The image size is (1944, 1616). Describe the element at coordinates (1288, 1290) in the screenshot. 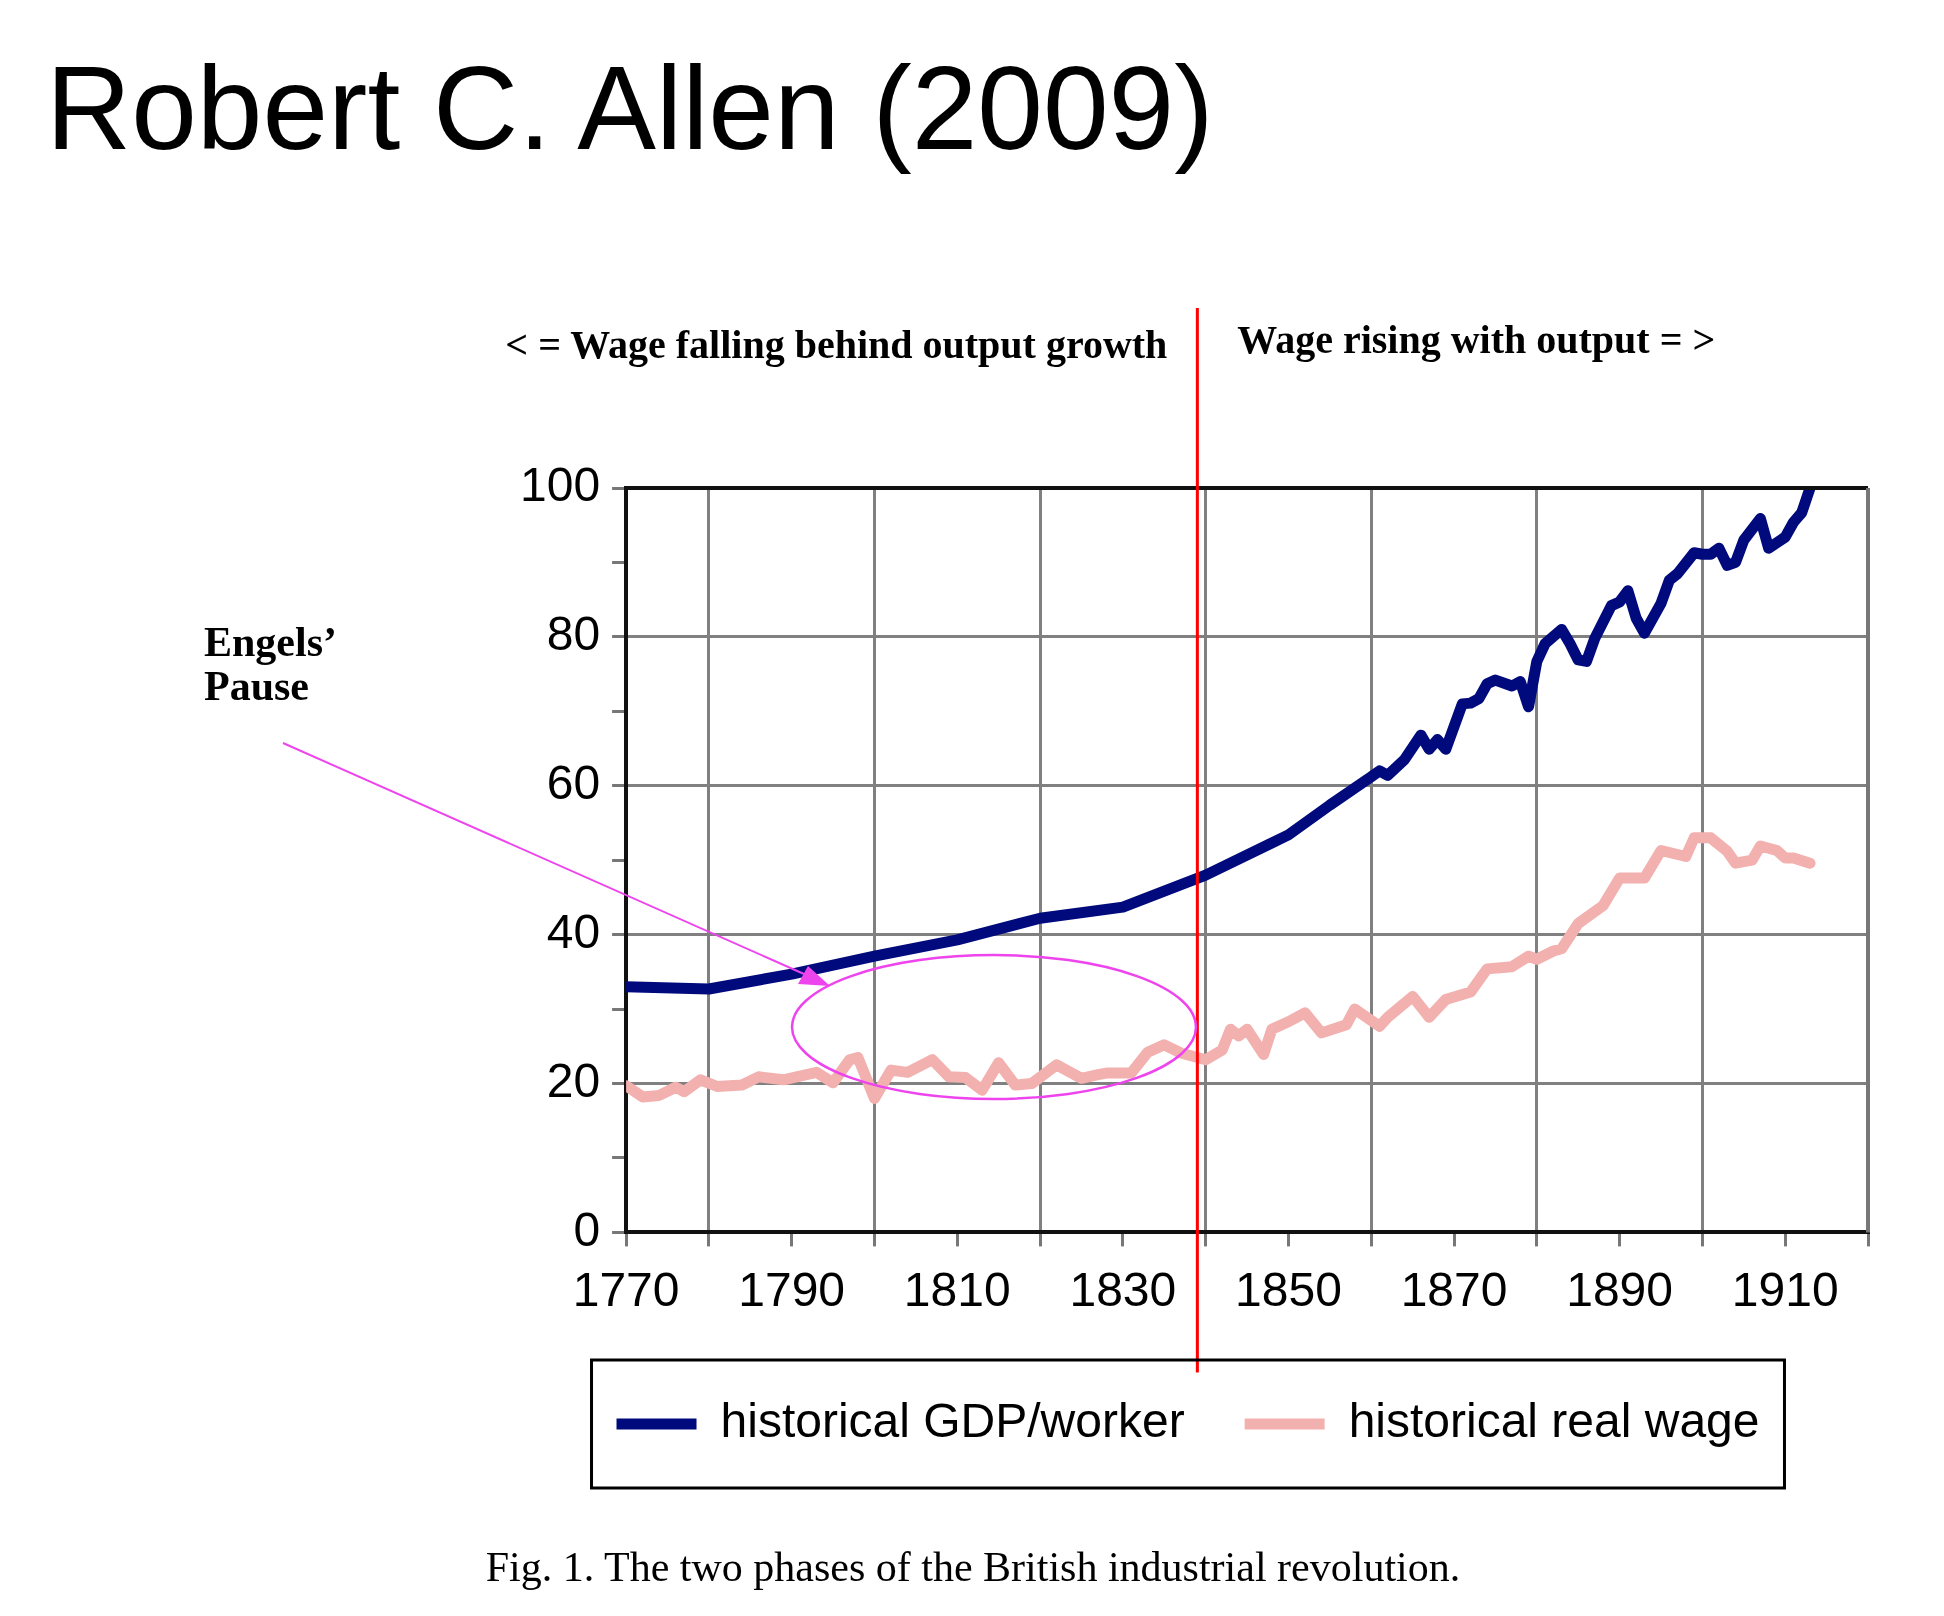

I see `x-tick-label: 1850` at that location.